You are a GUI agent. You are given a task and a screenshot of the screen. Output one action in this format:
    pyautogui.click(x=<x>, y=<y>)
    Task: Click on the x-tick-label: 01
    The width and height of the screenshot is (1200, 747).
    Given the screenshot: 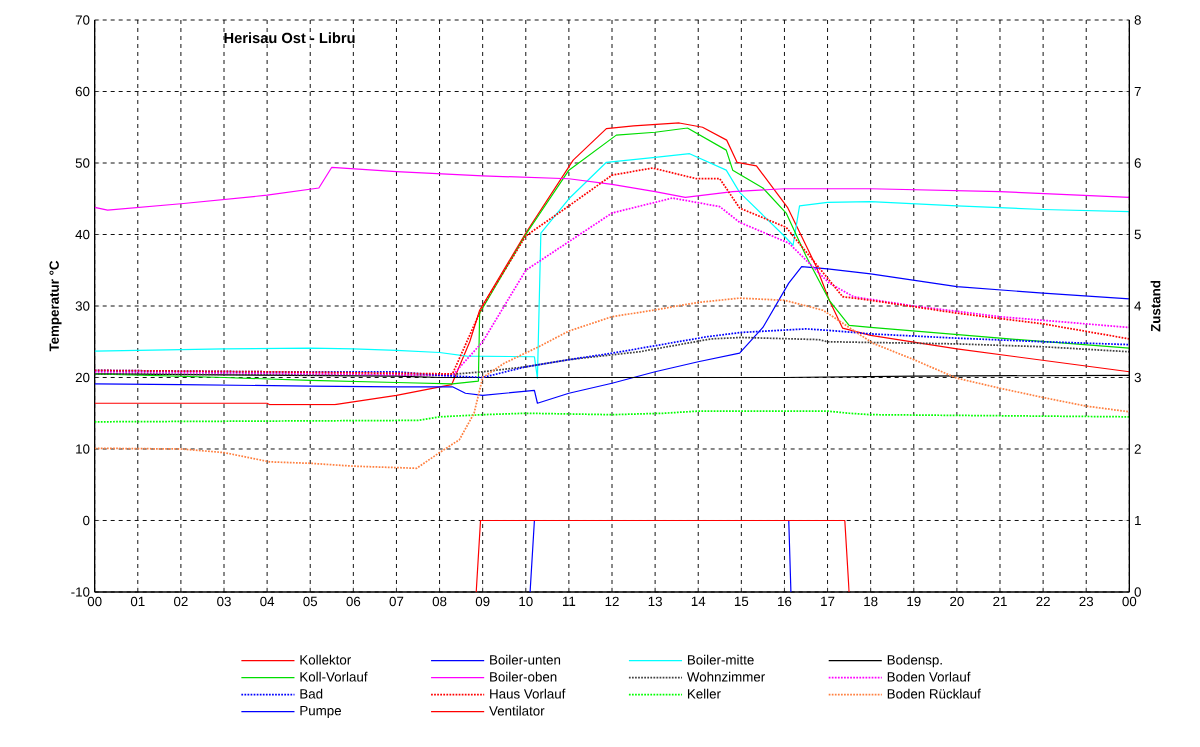 What is the action you would take?
    pyautogui.click(x=137, y=601)
    